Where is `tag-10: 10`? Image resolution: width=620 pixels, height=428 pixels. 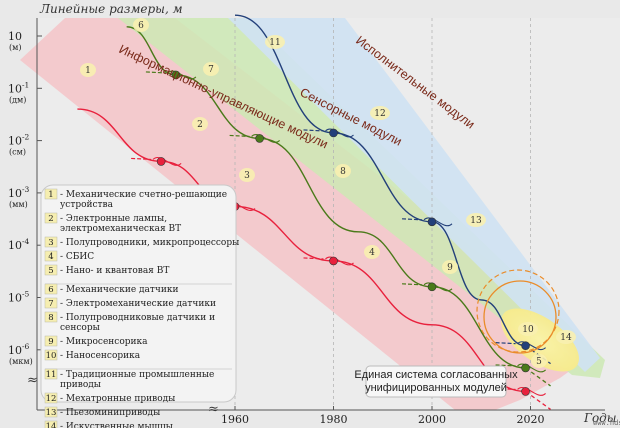
tag-10: 10 is located at coordinates (528, 330).